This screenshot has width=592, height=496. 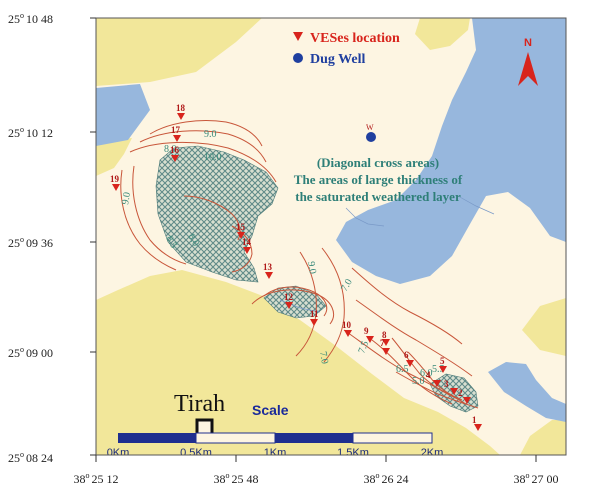 I want to click on lon-label: 38o 25 48, so click(x=236, y=478).